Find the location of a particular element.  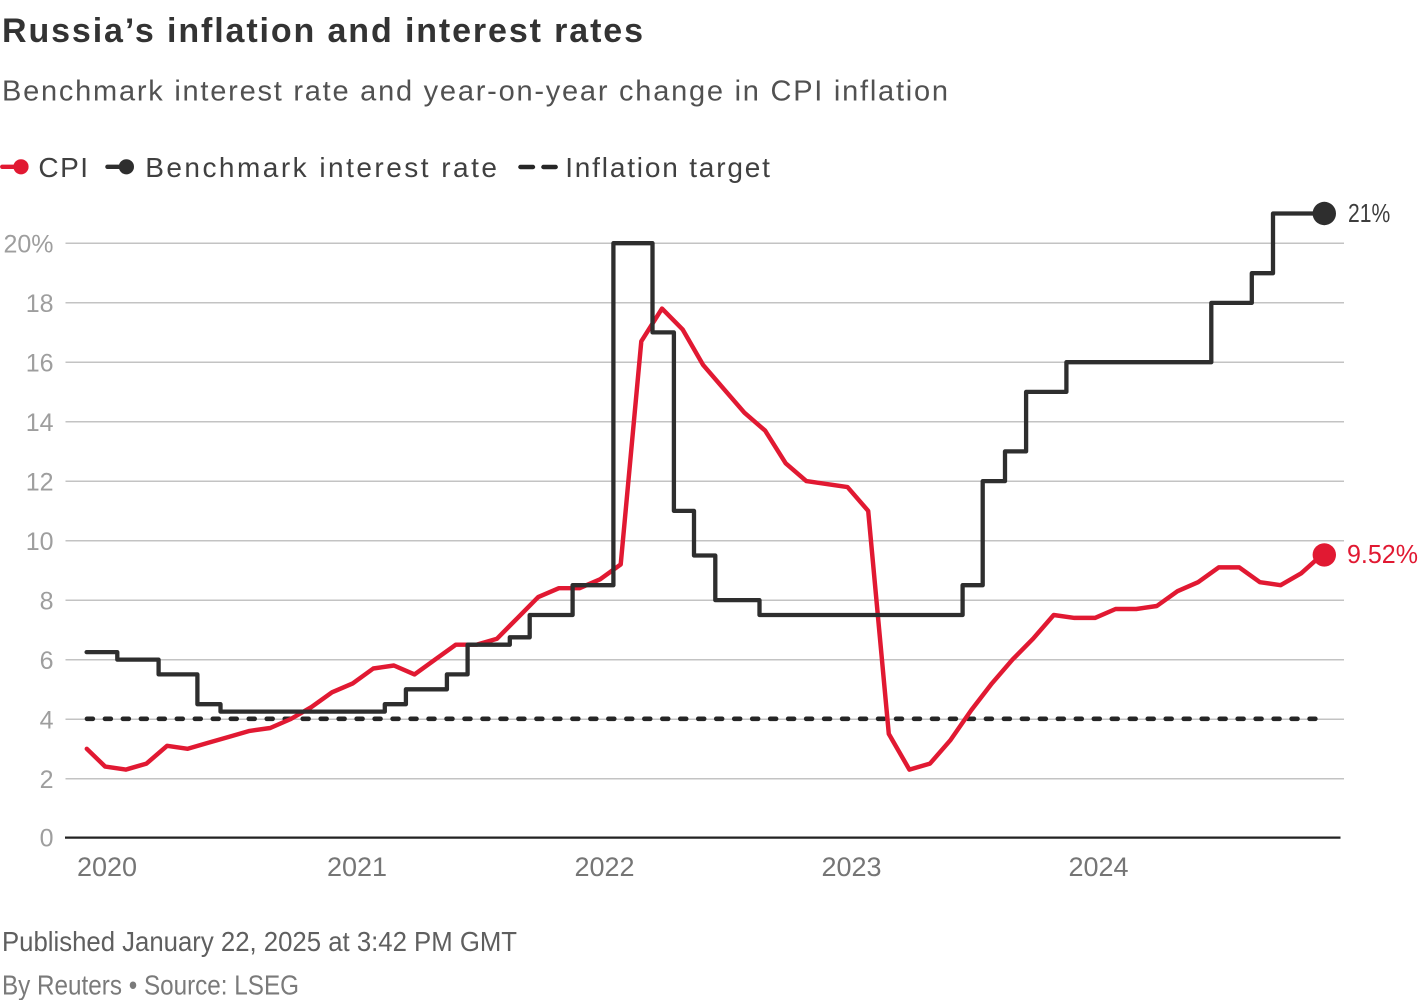

svg-text: 2024 is located at coordinates (1098, 867).